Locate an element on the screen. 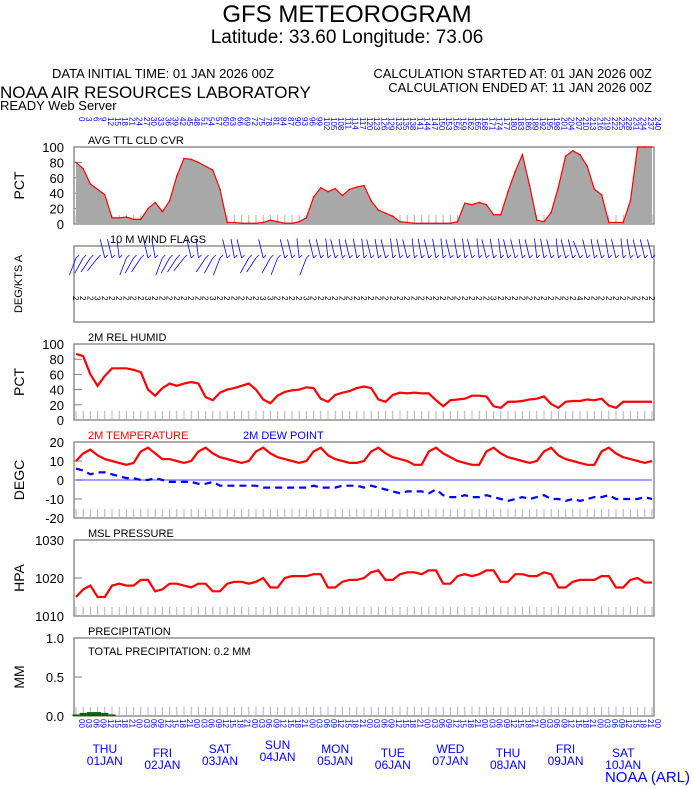 This screenshot has width=694, height=788. day-label-date: 10JAN is located at coordinates (623, 765).